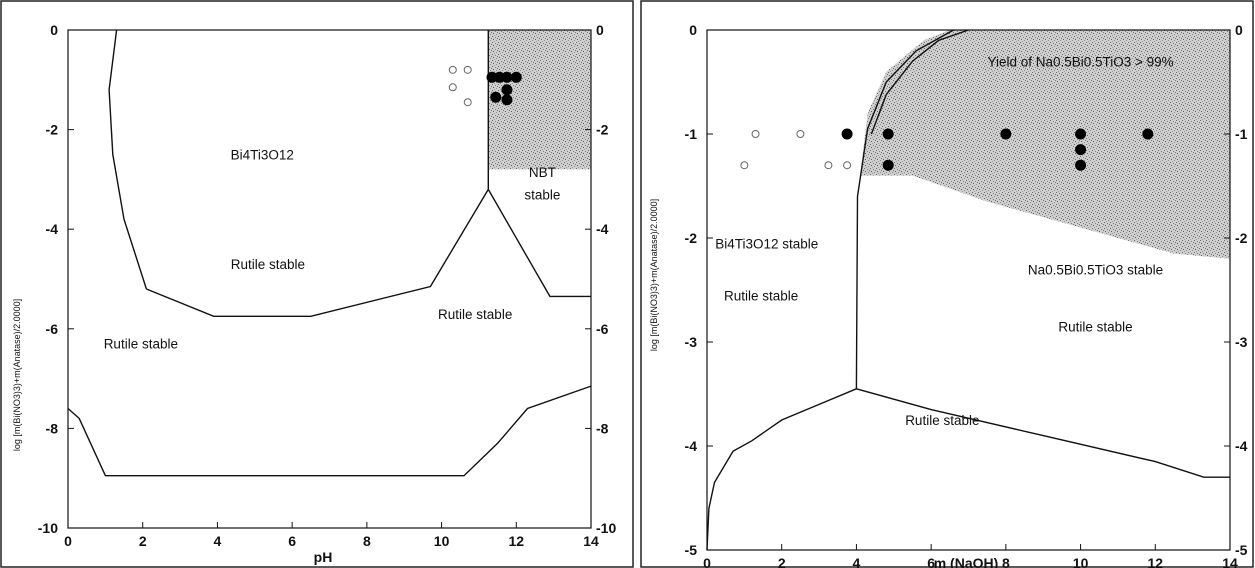 The height and width of the screenshot is (568, 1255). I want to click on chart-left-x-tick-label: 14, so click(591, 541).